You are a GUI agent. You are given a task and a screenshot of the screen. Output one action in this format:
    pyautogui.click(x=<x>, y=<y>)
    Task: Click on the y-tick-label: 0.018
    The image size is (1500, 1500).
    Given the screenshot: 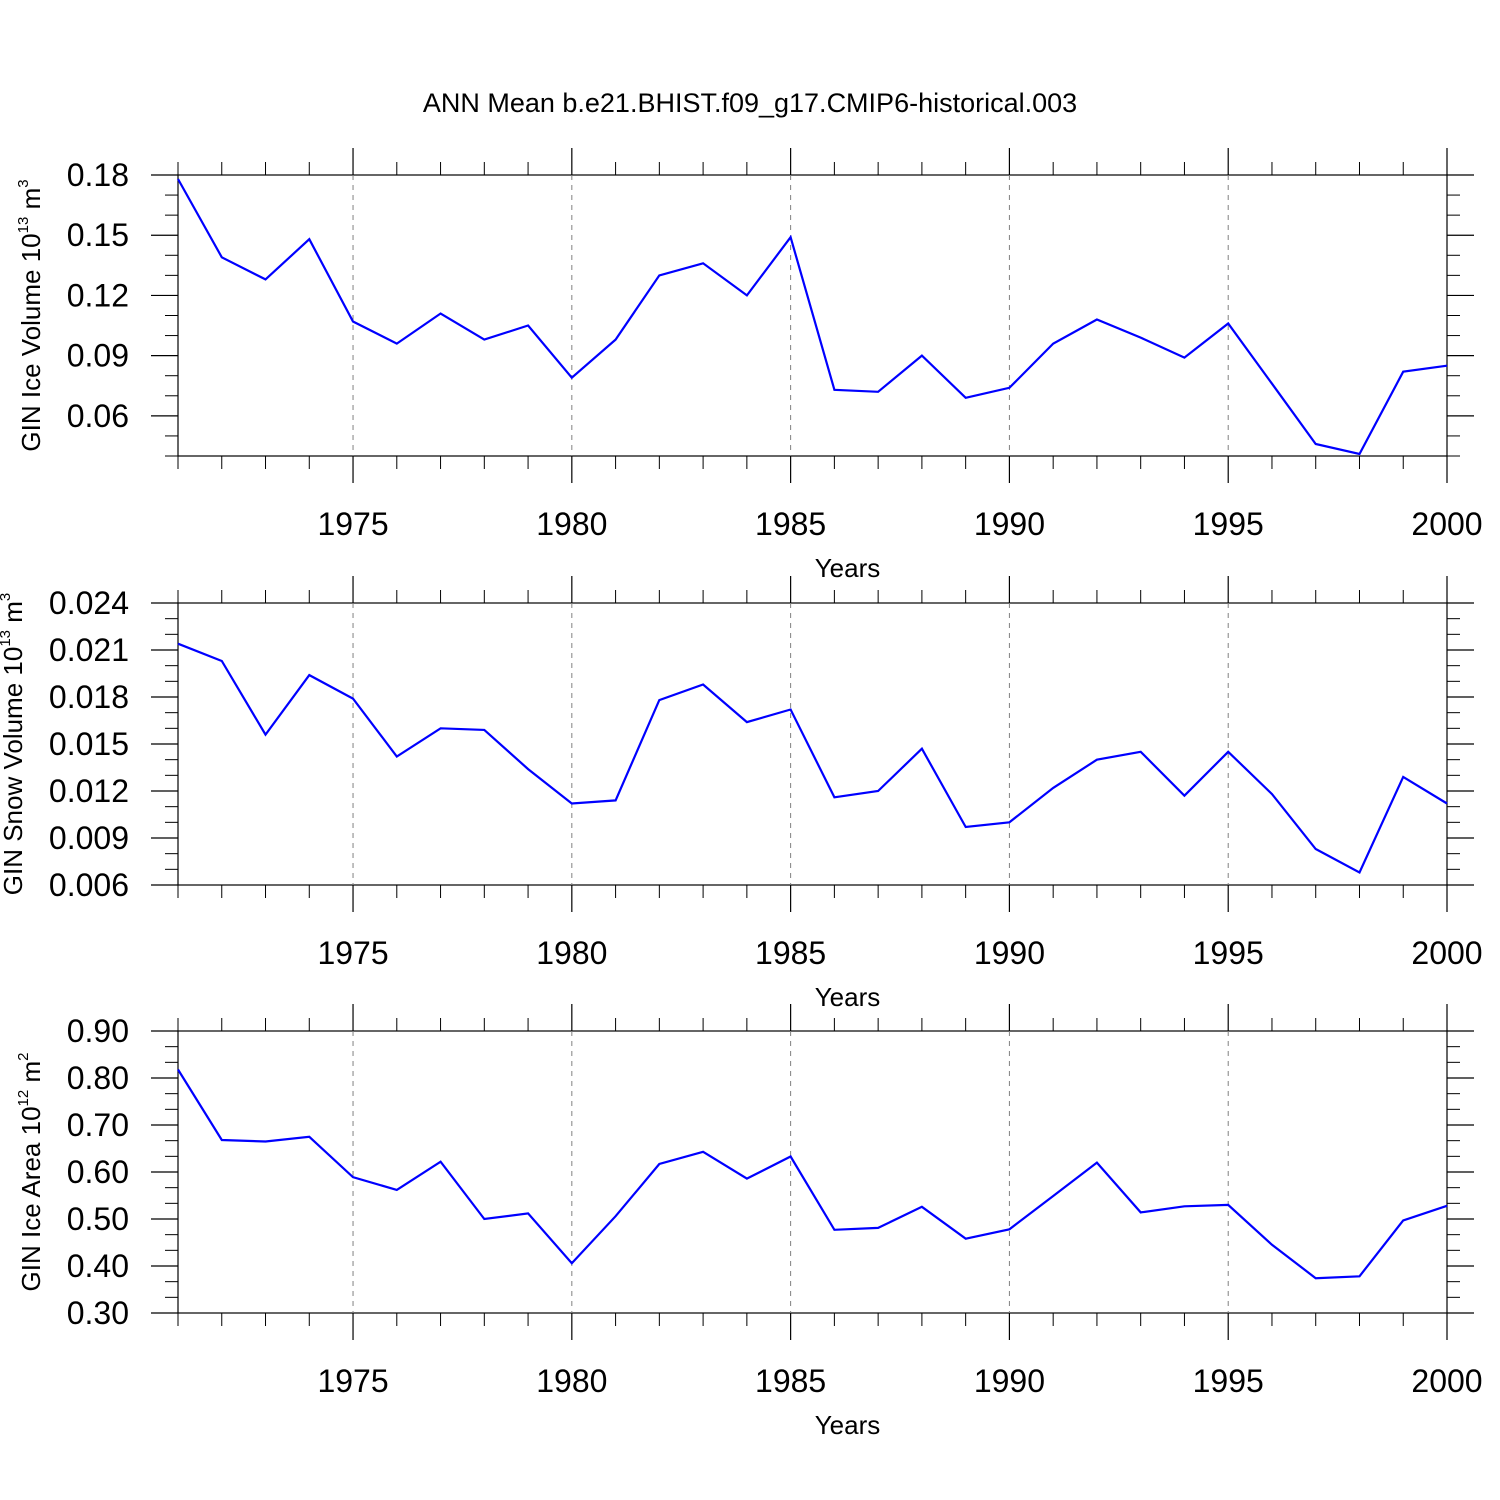 What is the action you would take?
    pyautogui.click(x=89, y=697)
    